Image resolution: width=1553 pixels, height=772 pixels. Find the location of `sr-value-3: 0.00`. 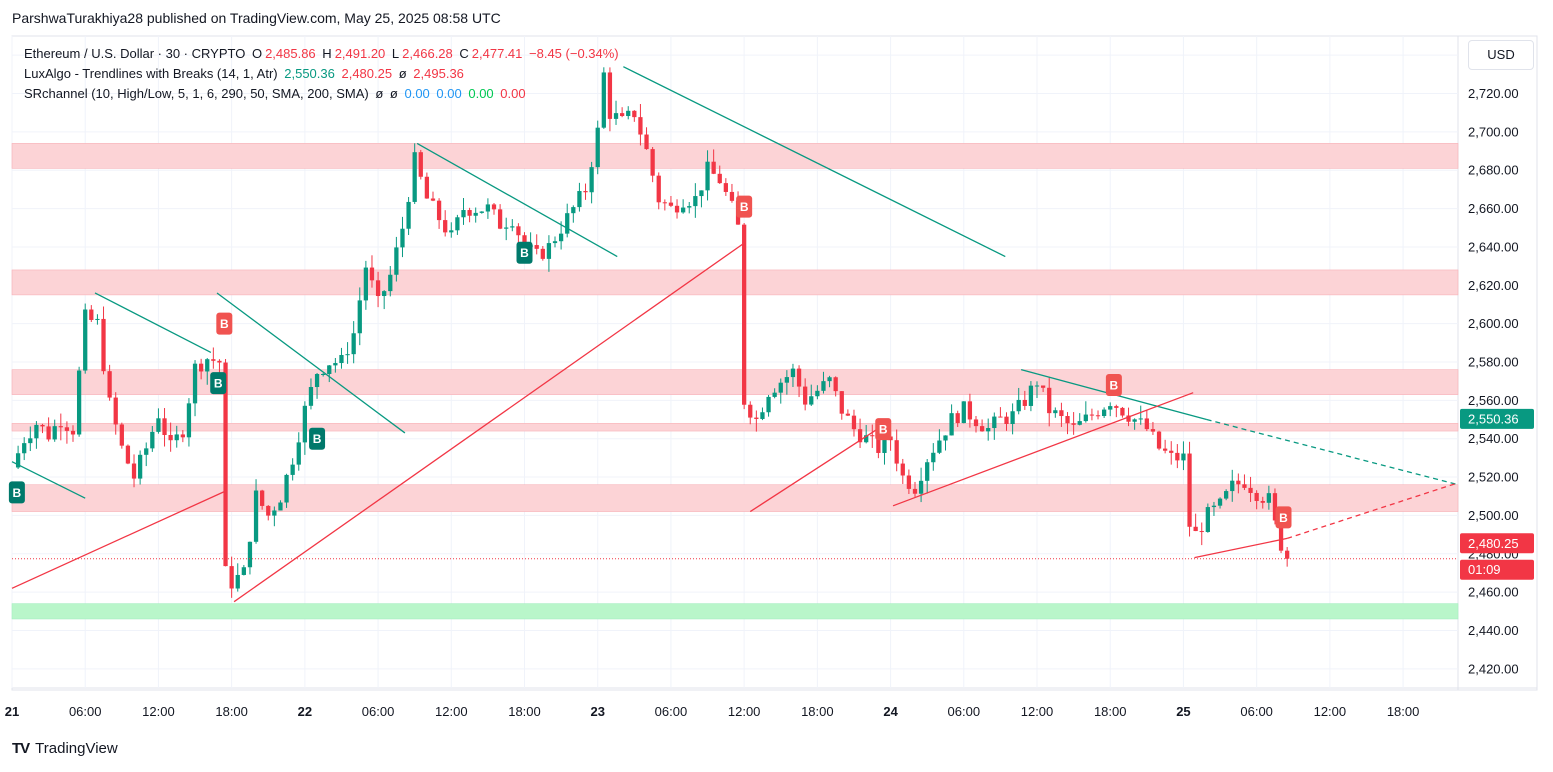

sr-value-3: 0.00 is located at coordinates (481, 93).